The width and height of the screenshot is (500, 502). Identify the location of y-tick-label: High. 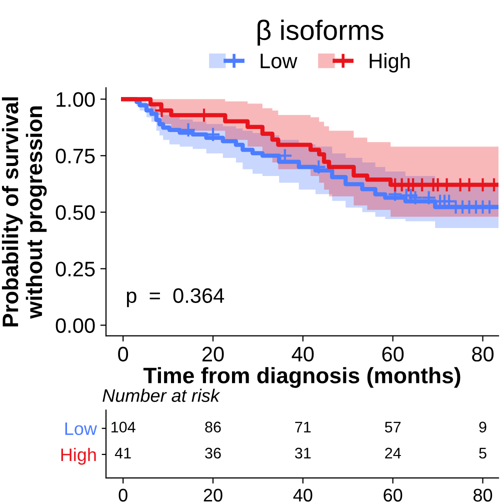
(78, 456).